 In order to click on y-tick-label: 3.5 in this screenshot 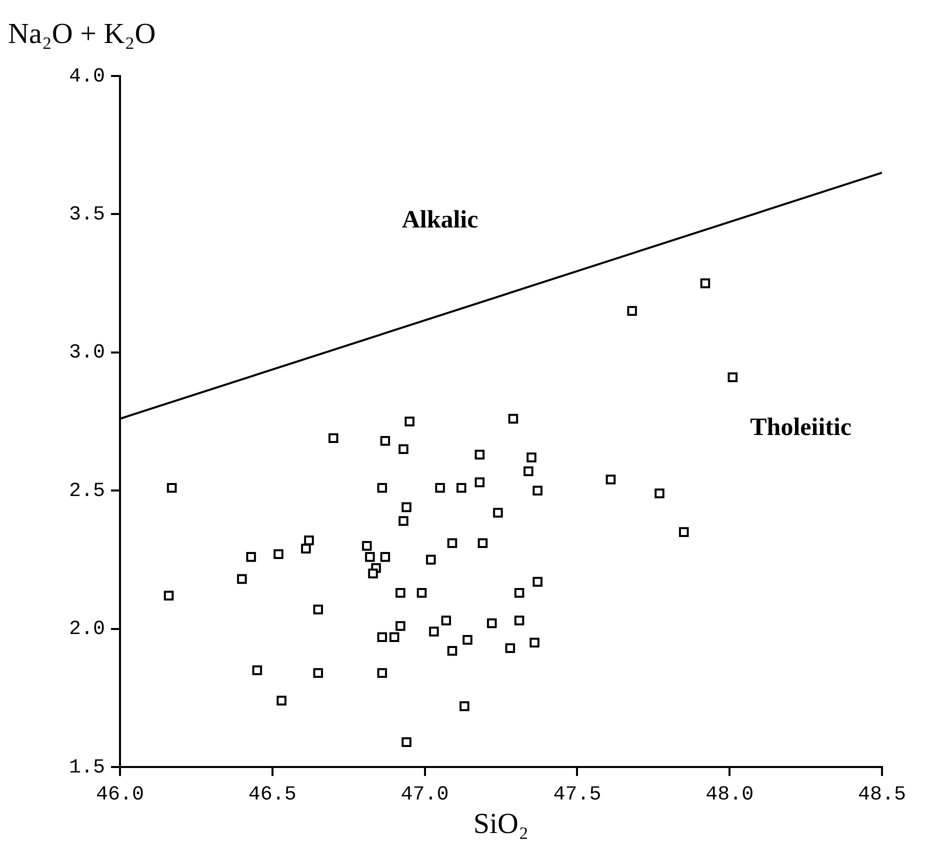, I will do `click(86, 214)`.